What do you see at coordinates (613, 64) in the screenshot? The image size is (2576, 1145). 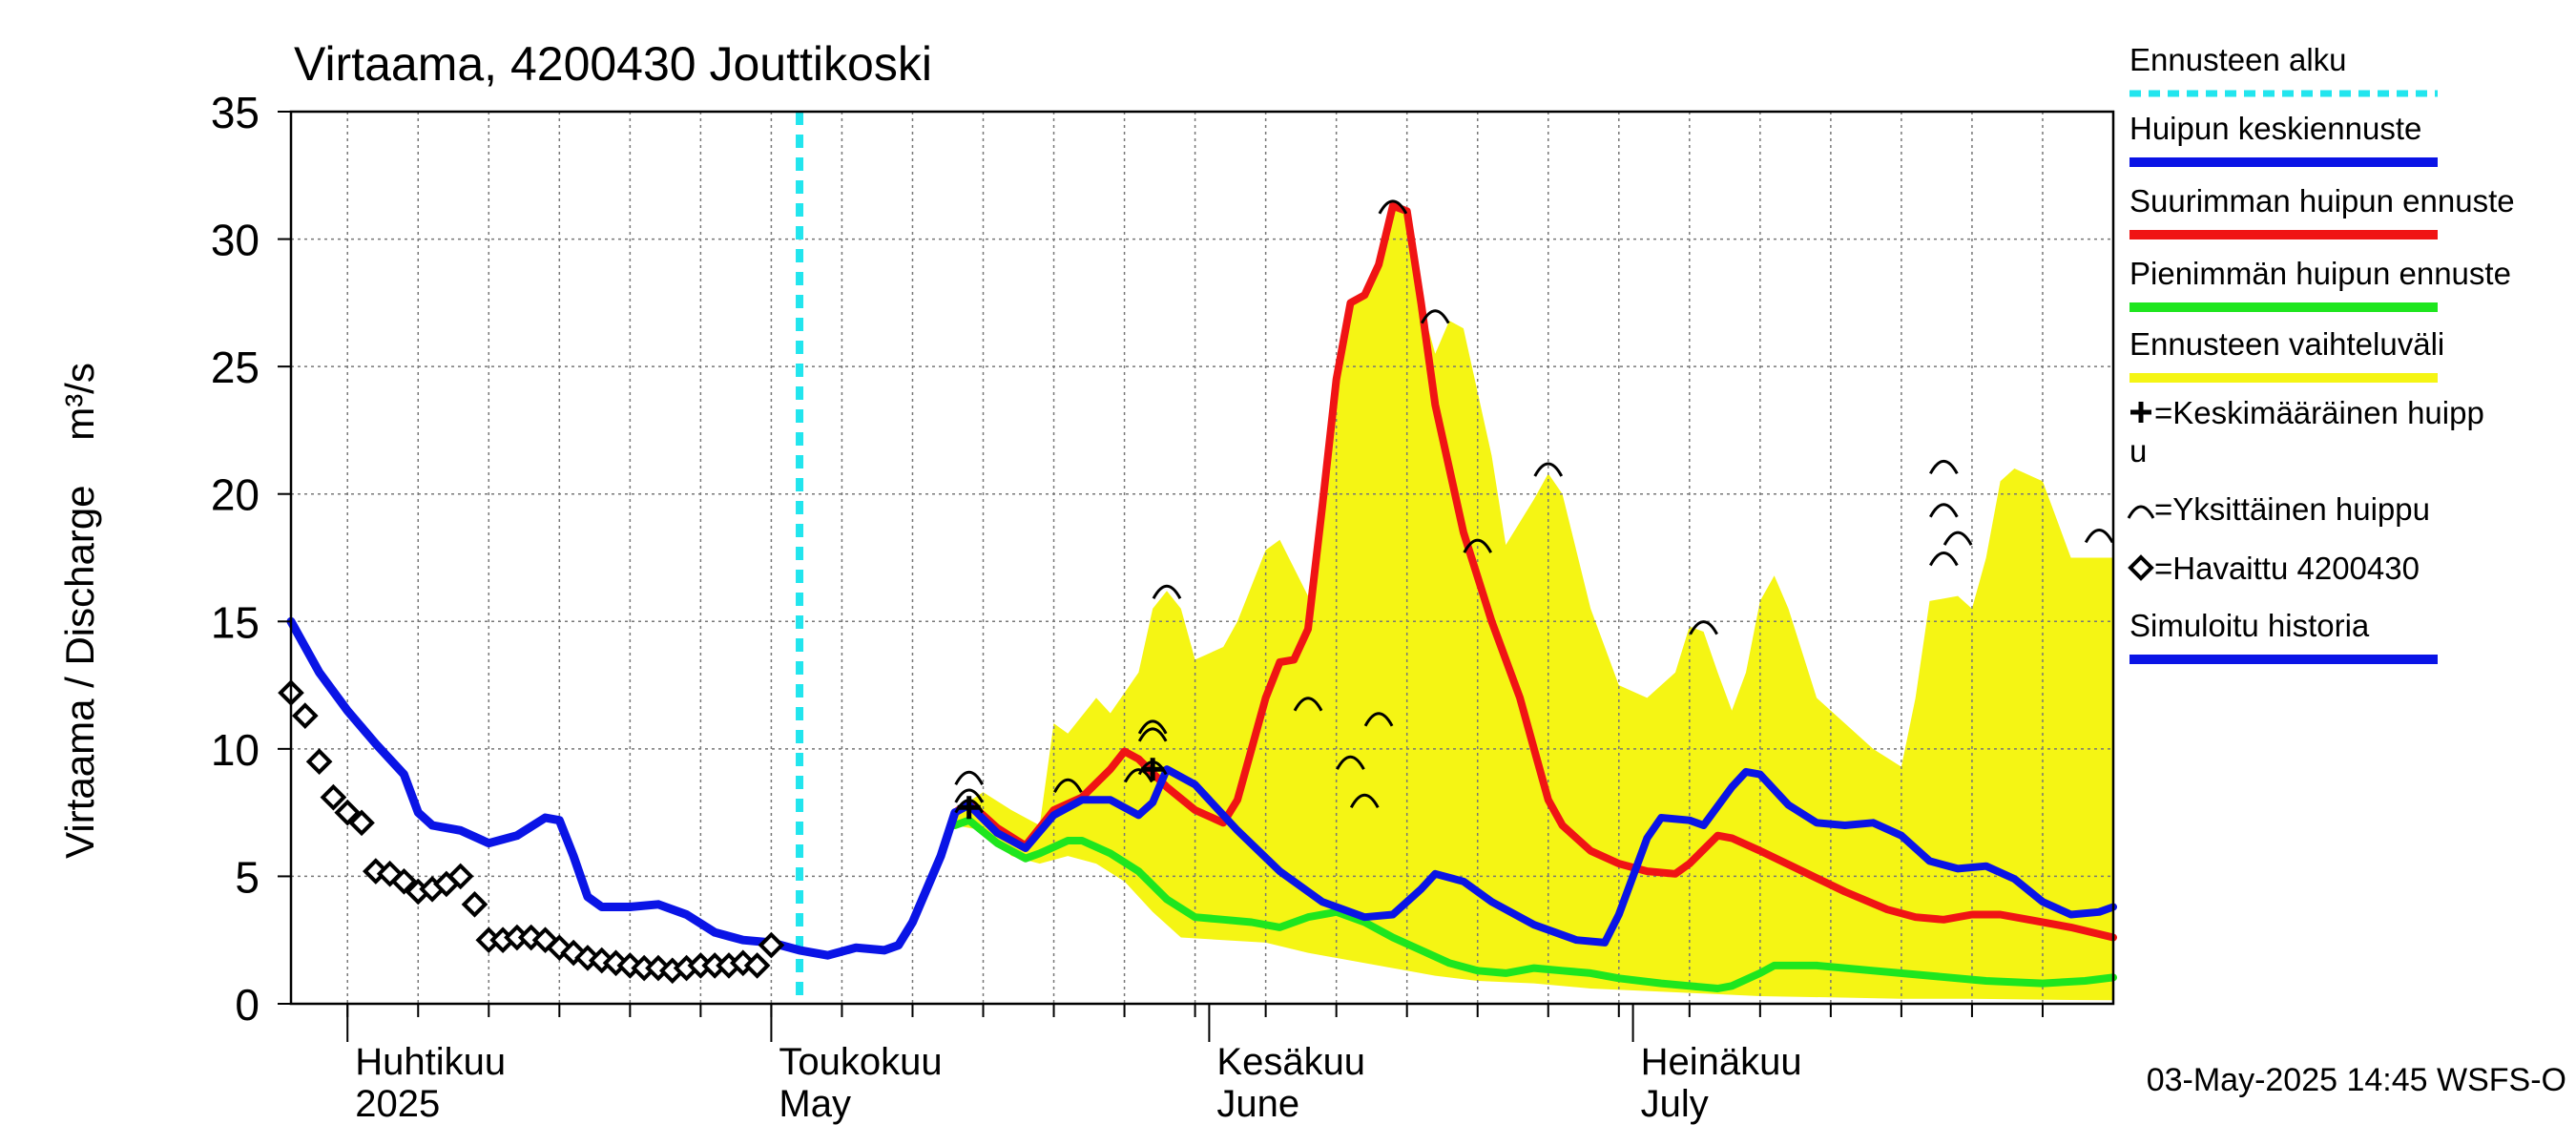 I see `chart-title: Virtaama, 4200430 Jouttikoski` at bounding box center [613, 64].